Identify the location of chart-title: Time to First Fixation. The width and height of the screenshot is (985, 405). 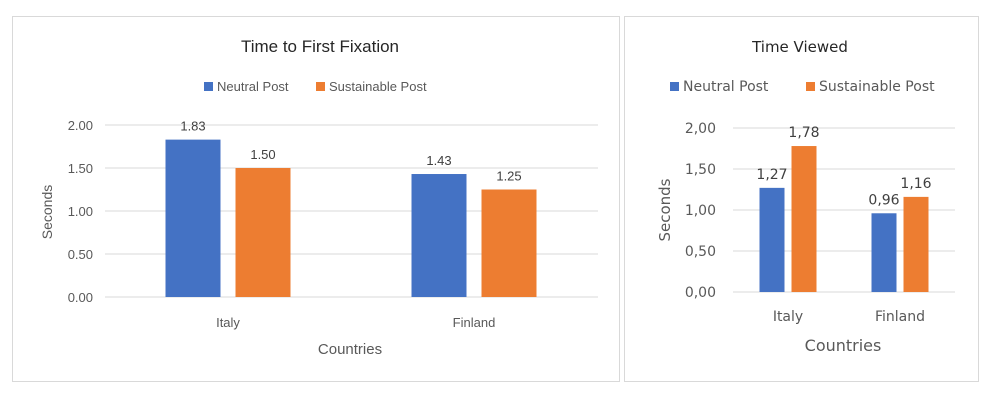
(320, 46).